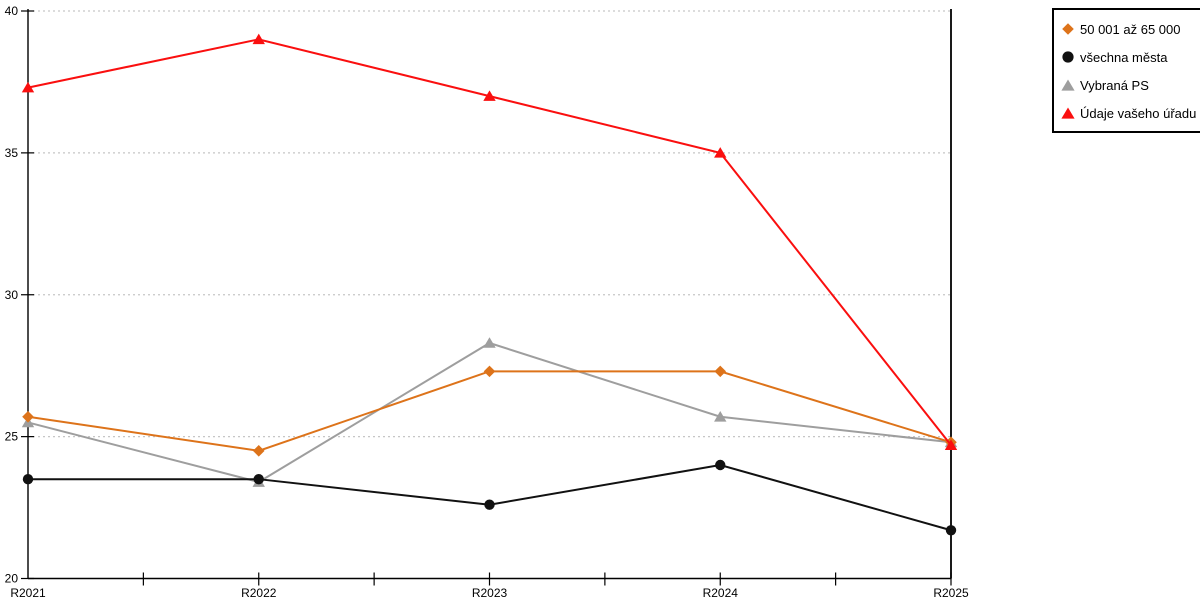 The image size is (1200, 600). I want to click on legend-label: Údaje vašeho úřadu, so click(1138, 113).